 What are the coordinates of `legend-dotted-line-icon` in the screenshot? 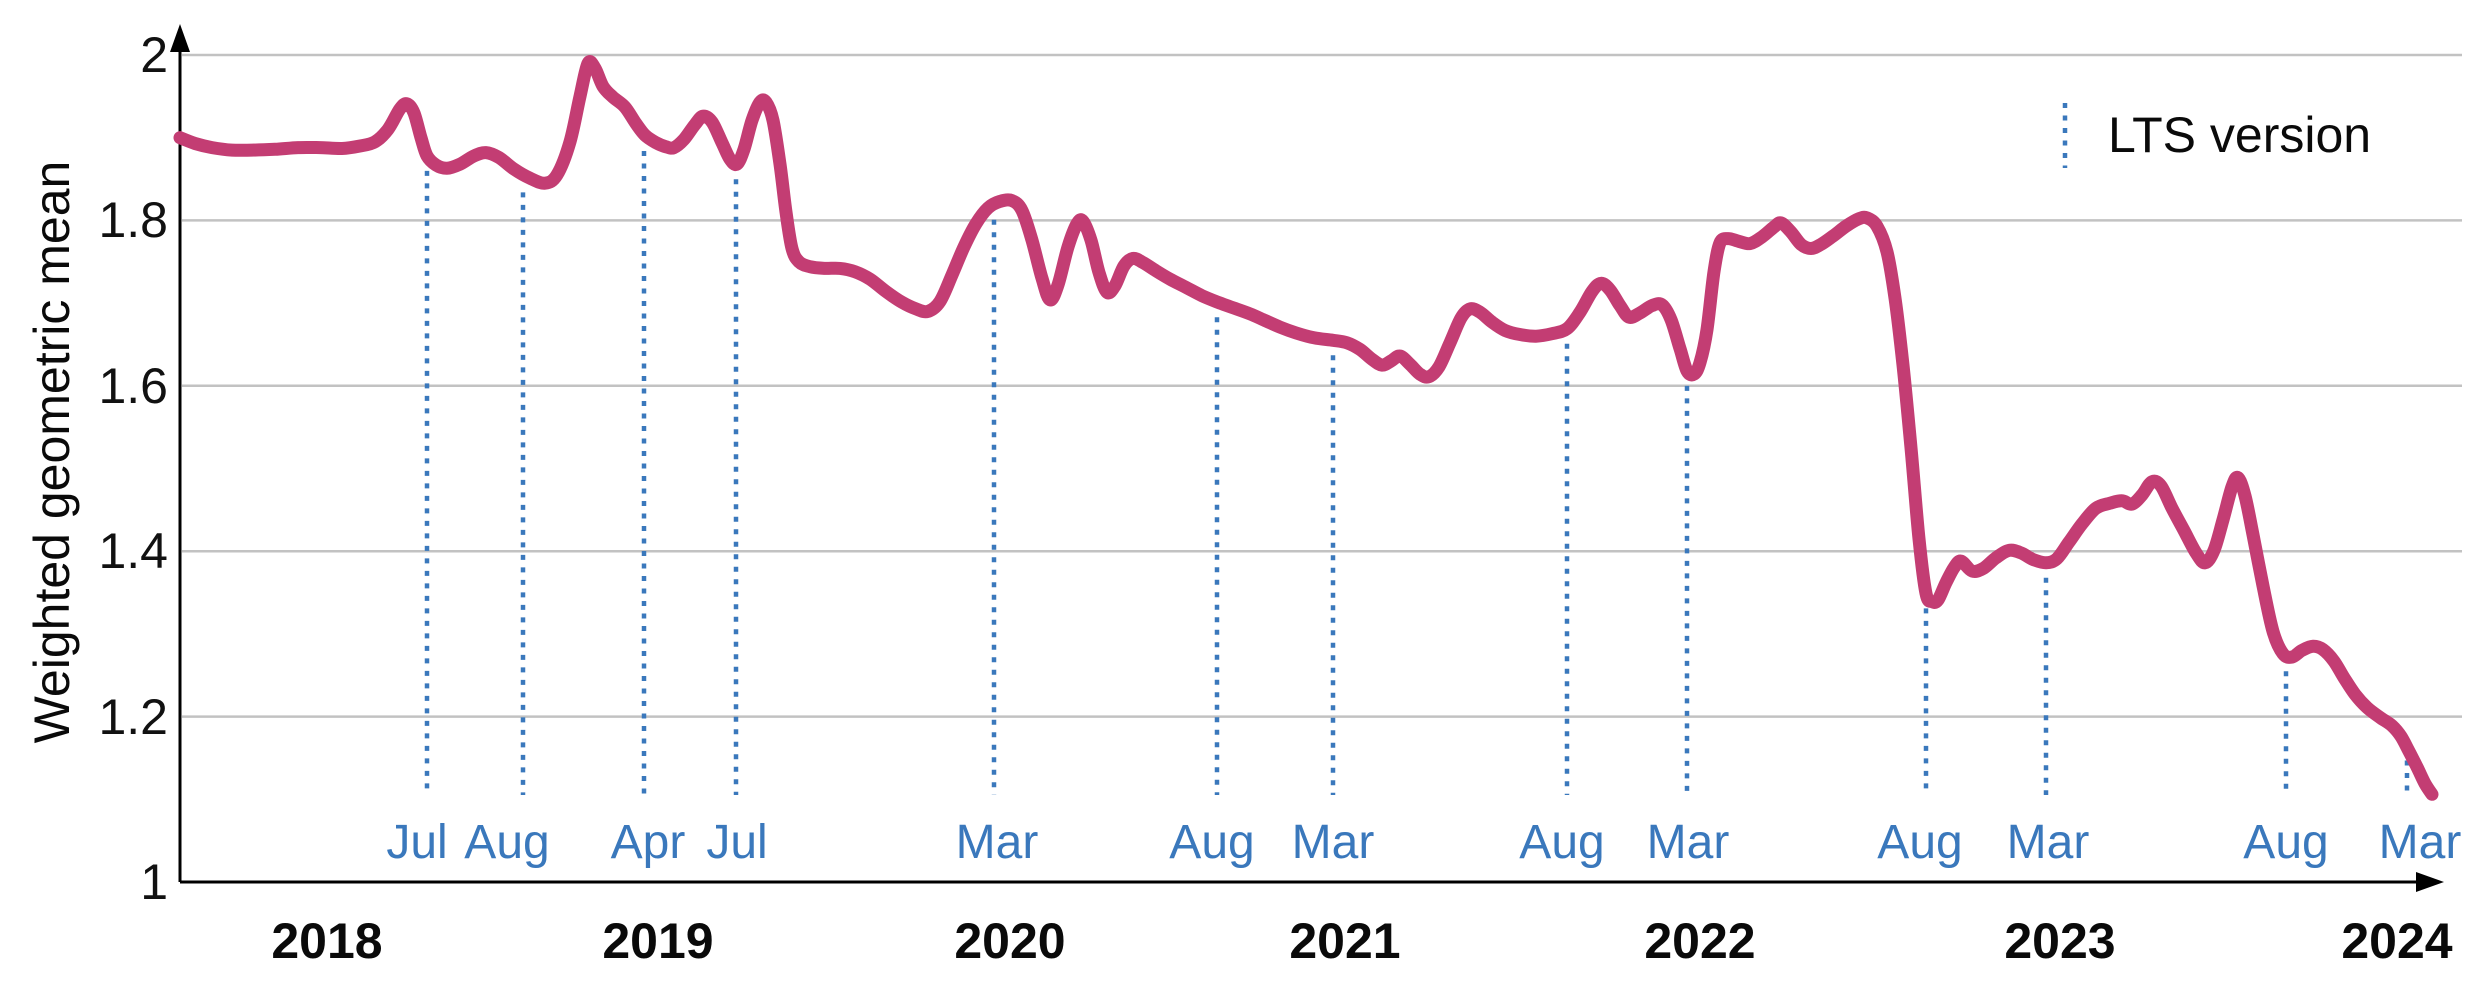 It's located at (2065, 135).